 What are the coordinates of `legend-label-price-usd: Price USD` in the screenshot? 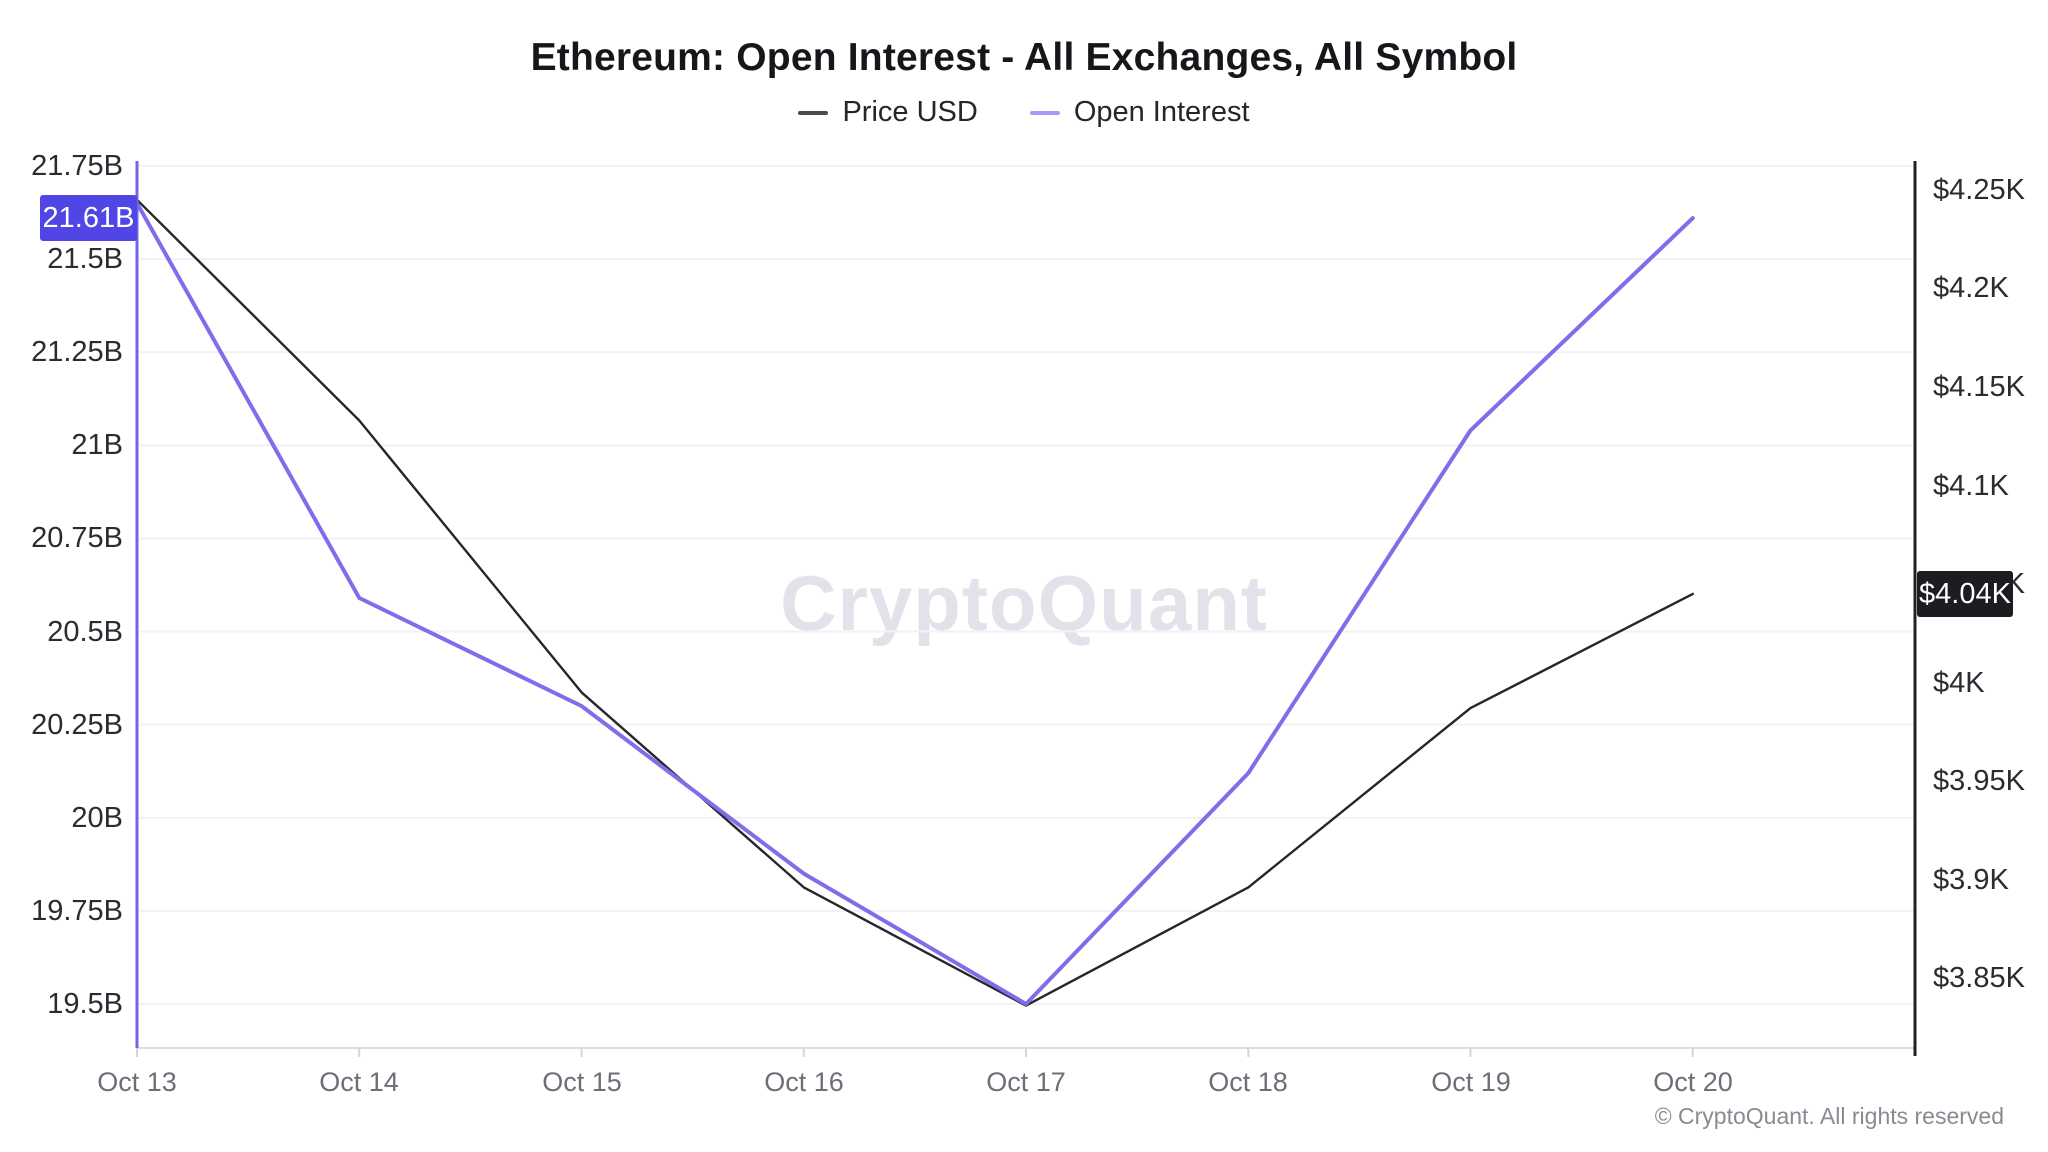 It's located at (910, 112).